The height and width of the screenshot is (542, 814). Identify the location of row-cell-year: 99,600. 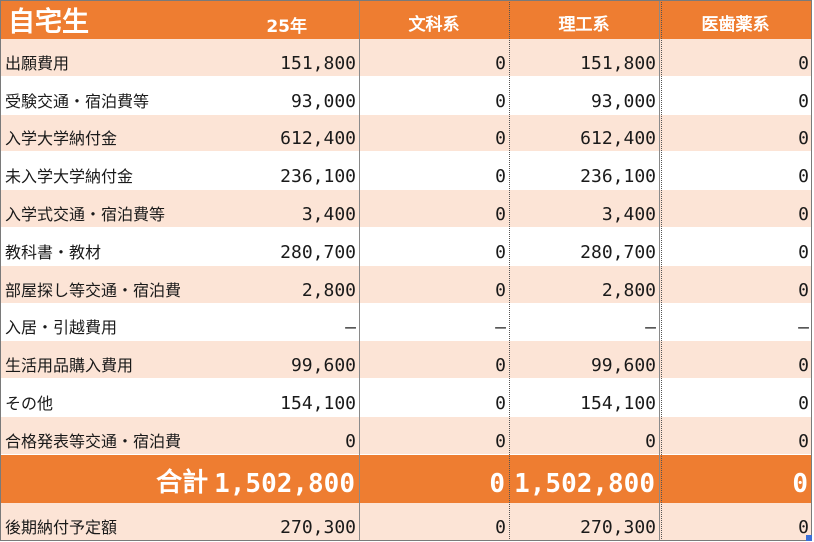
(309, 360).